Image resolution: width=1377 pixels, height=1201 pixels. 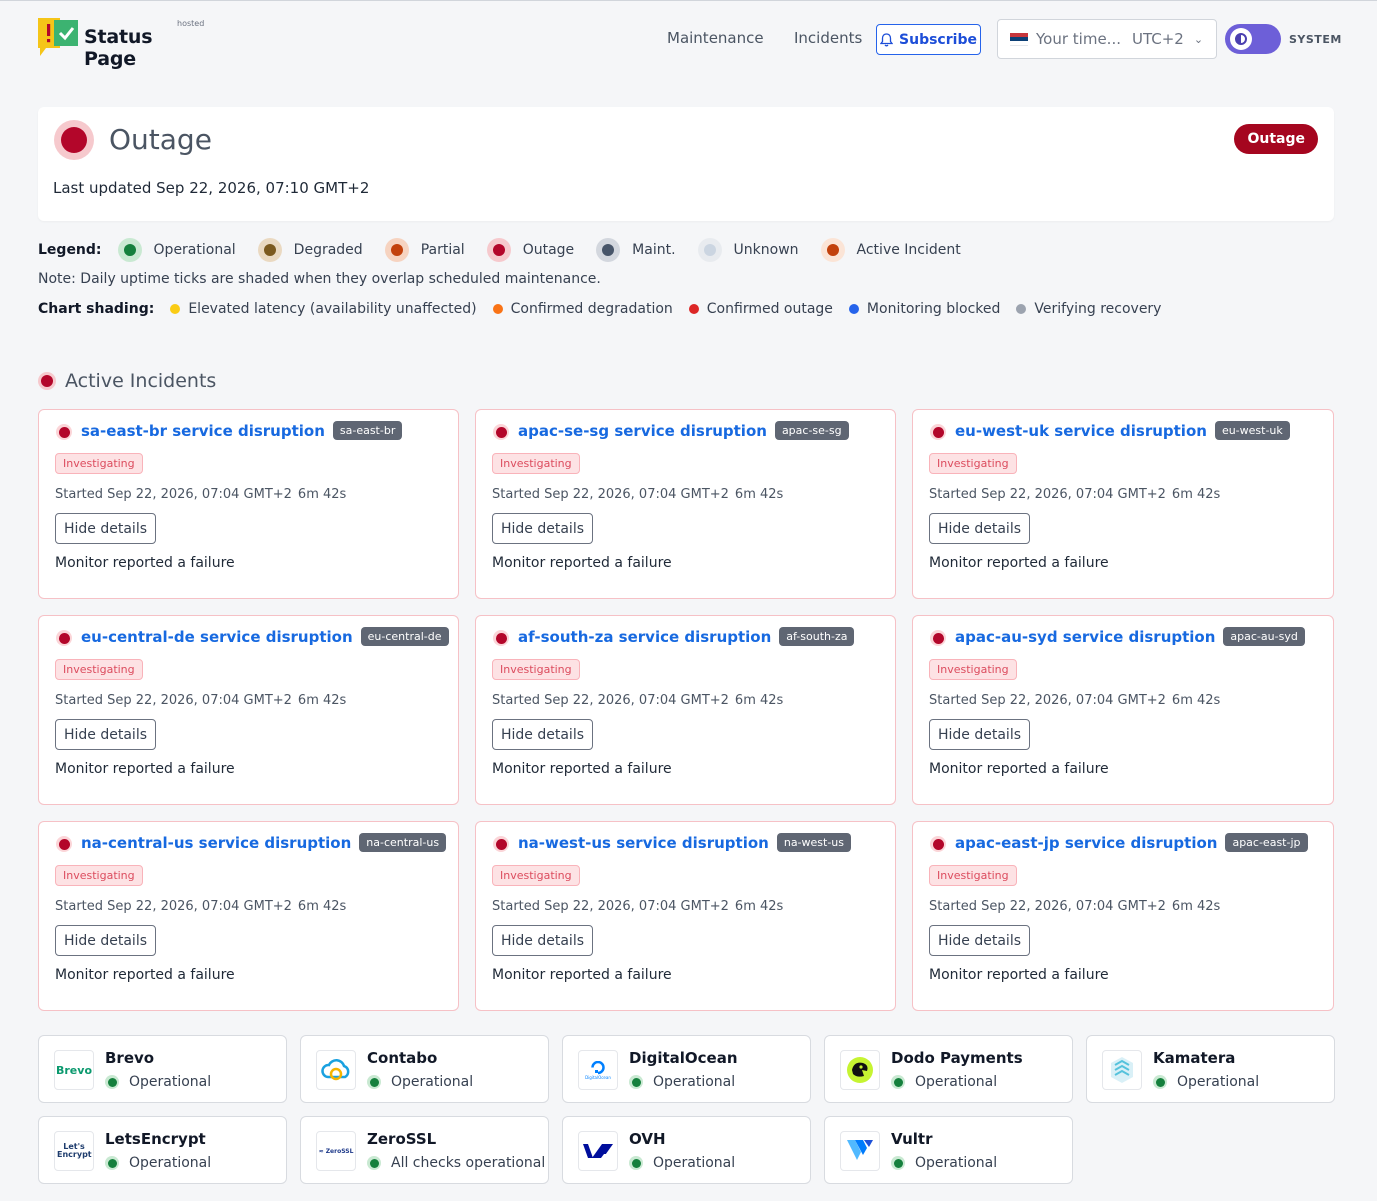 I want to click on provider-card: Contabo Operational, so click(x=424, y=1069).